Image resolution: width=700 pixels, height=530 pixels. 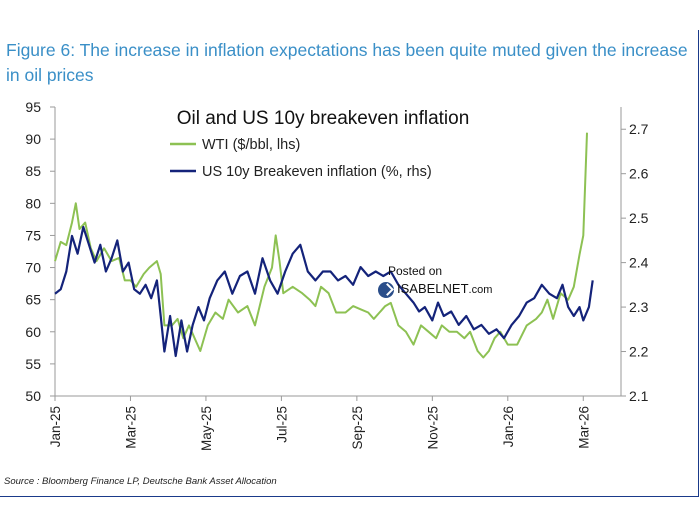 I want to click on x-axis-tick-label: Jul-25, so click(x=281, y=424).